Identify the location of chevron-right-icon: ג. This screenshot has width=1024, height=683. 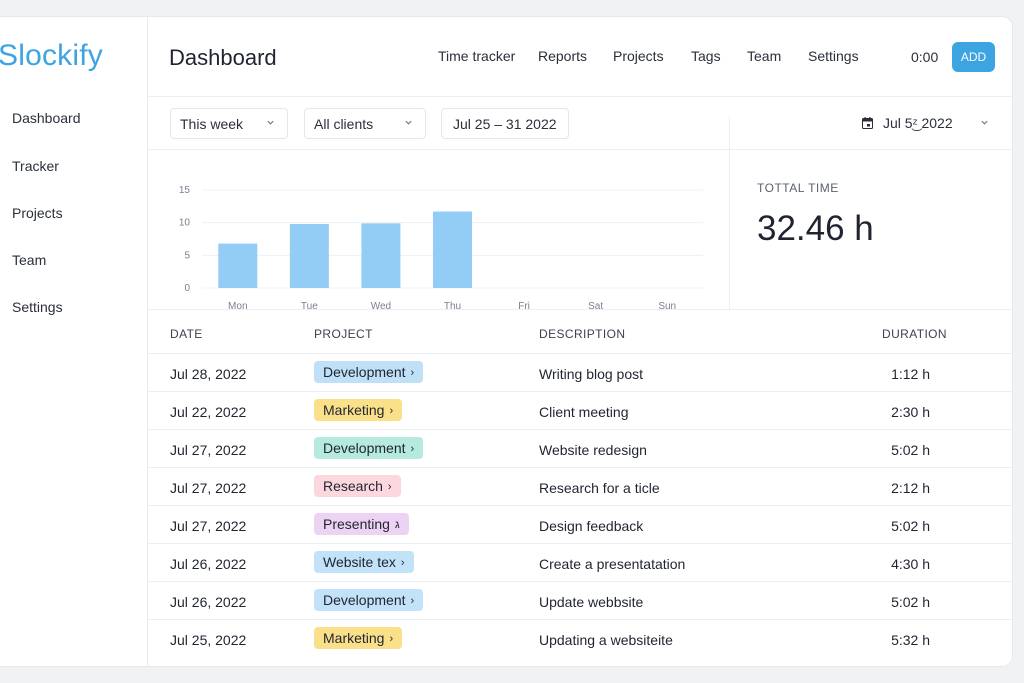
(397, 525).